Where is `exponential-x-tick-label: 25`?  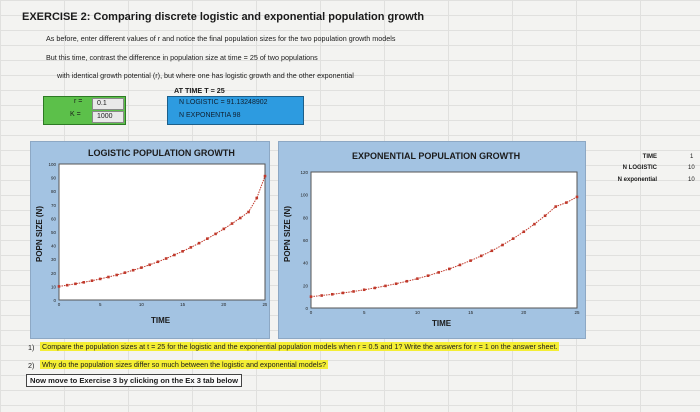
exponential-x-tick-label: 25 is located at coordinates (577, 312).